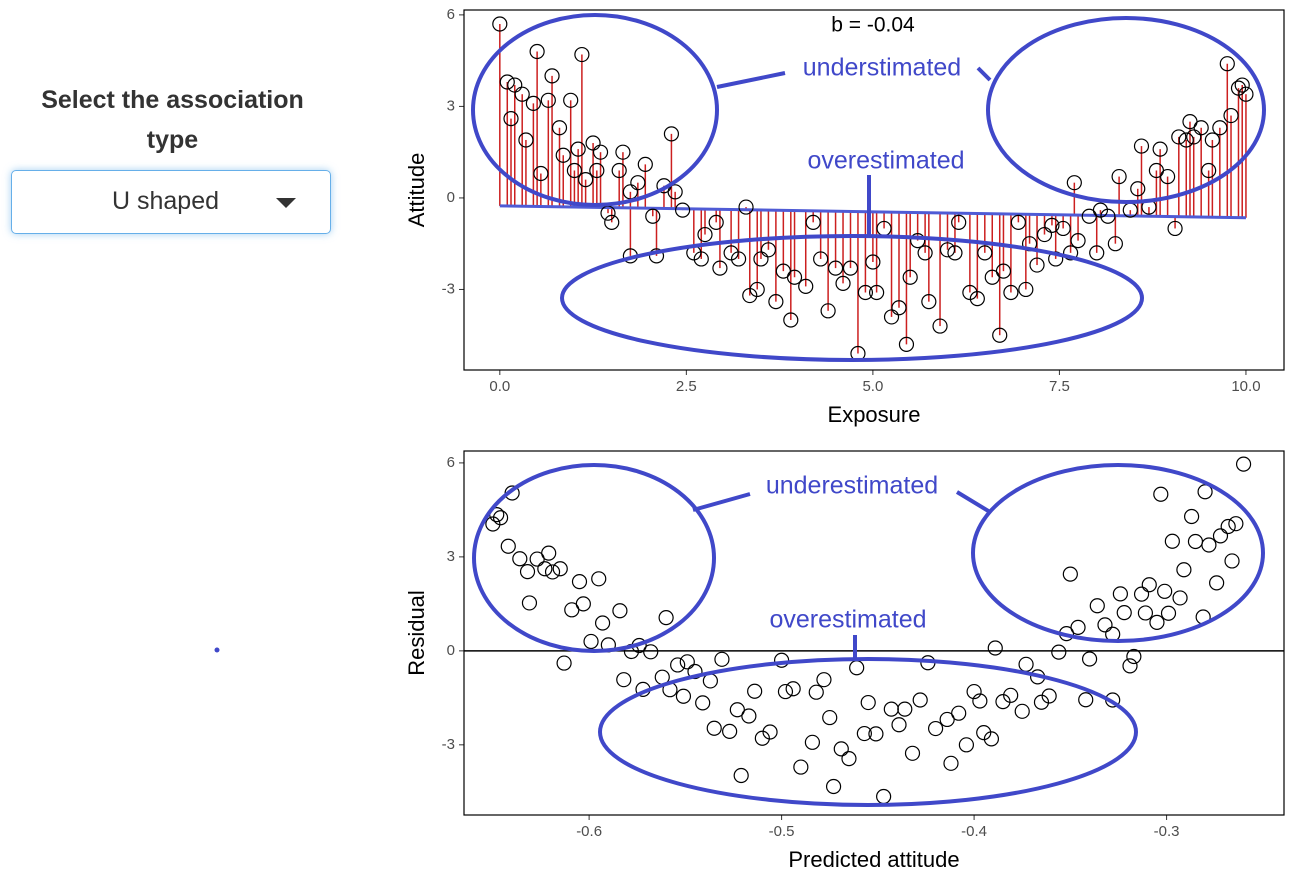 The height and width of the screenshot is (883, 1296). What do you see at coordinates (171, 202) in the screenshot?
I see `association-select: U shaped` at bounding box center [171, 202].